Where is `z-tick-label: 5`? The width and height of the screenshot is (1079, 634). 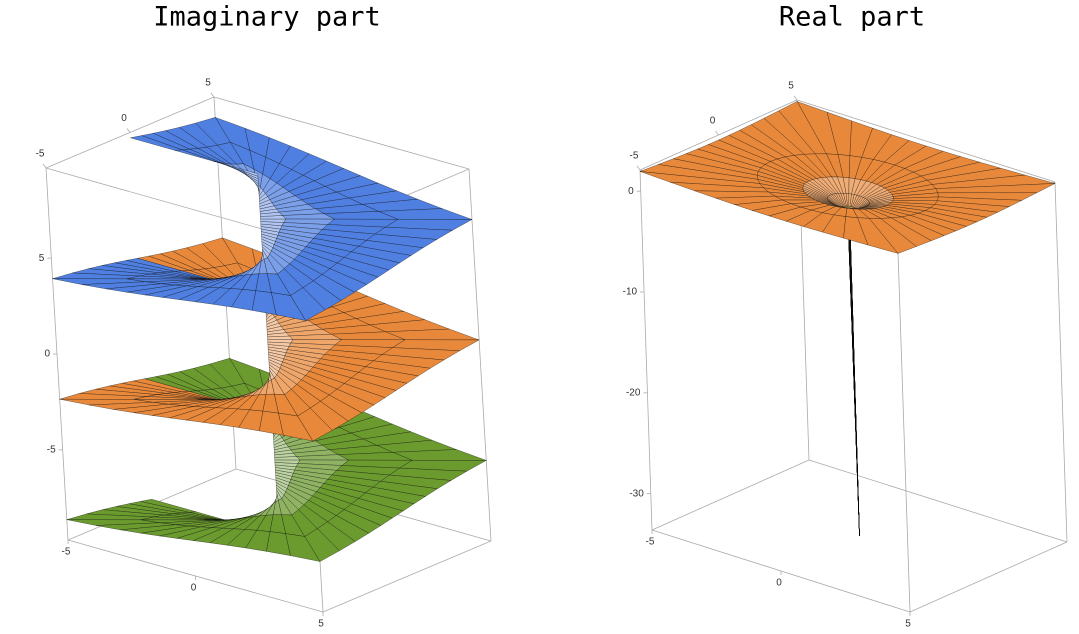
z-tick-label: 5 is located at coordinates (42, 258).